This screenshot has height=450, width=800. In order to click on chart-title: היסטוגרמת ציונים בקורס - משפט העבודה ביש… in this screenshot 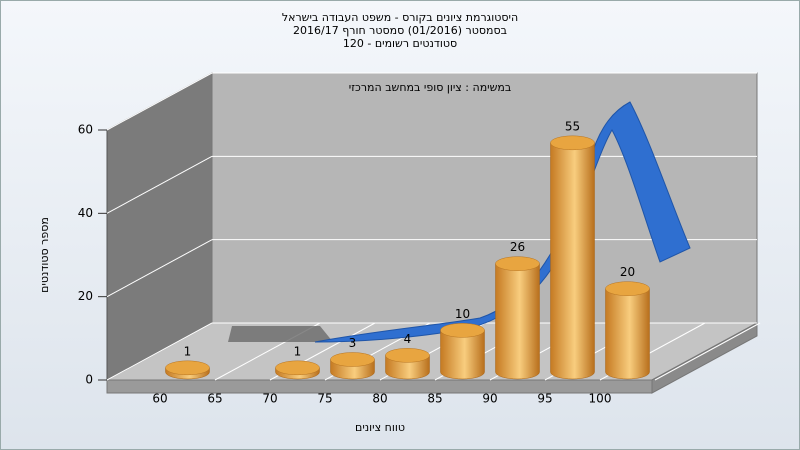, I will do `click(400, 17)`.